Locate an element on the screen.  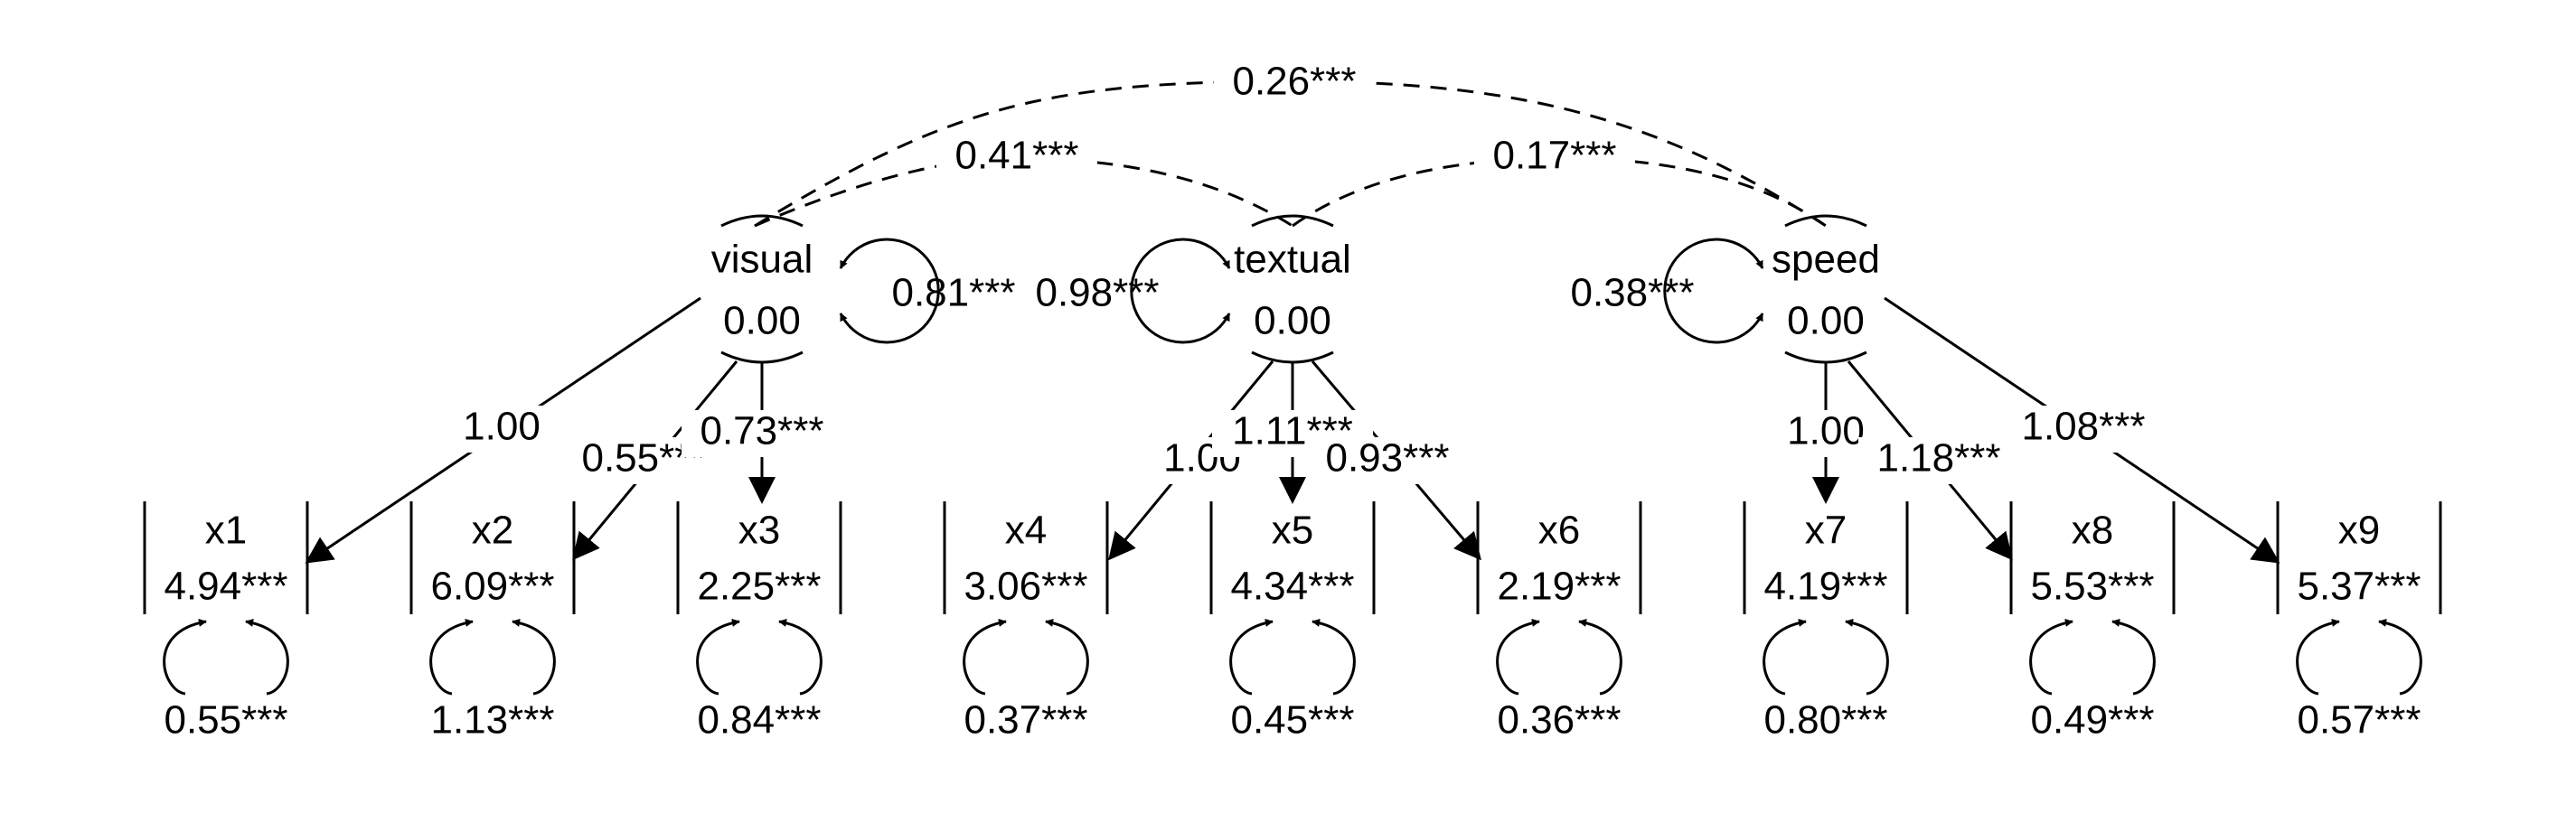
latent-label-visual: visual is located at coordinates (762, 260).